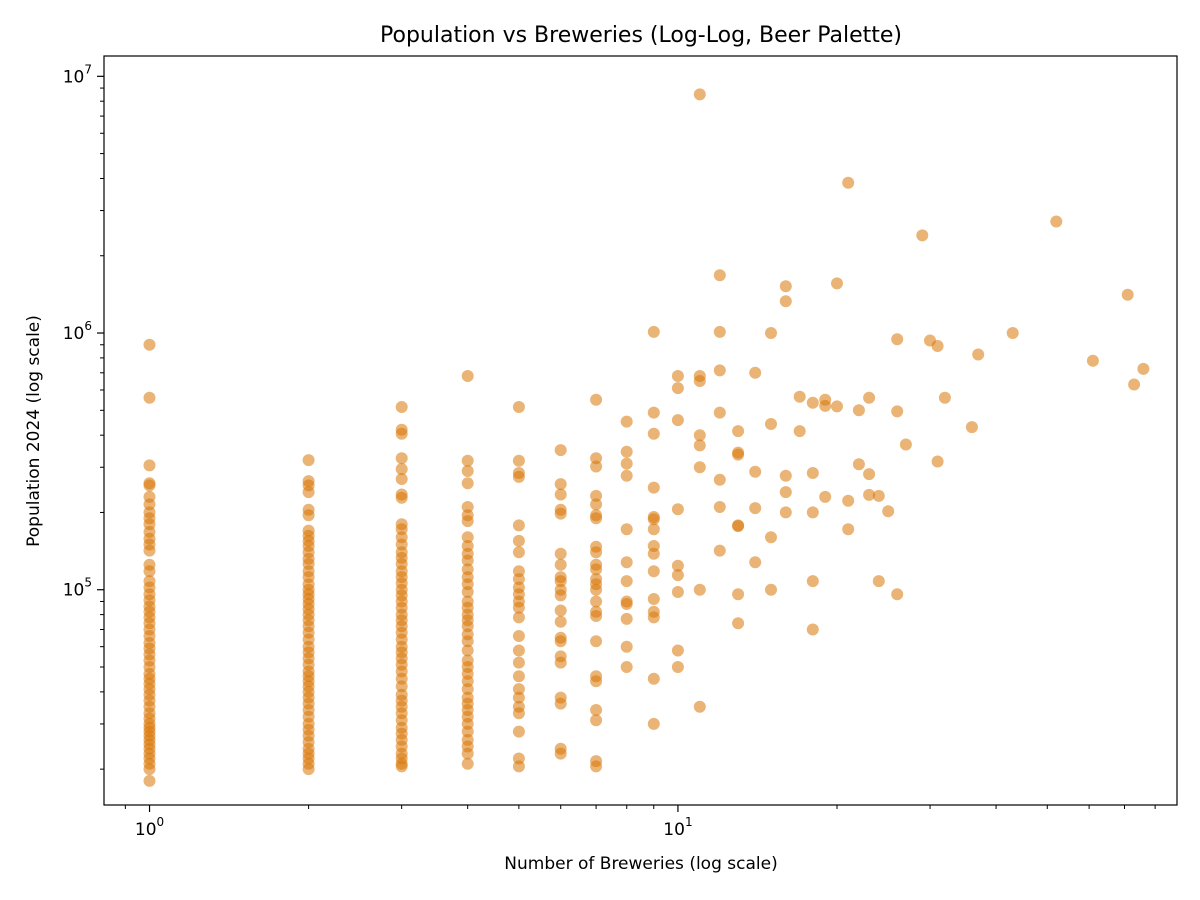  Describe the element at coordinates (77, 331) in the screenshot. I see `y-tick-label: 10⁶` at that location.